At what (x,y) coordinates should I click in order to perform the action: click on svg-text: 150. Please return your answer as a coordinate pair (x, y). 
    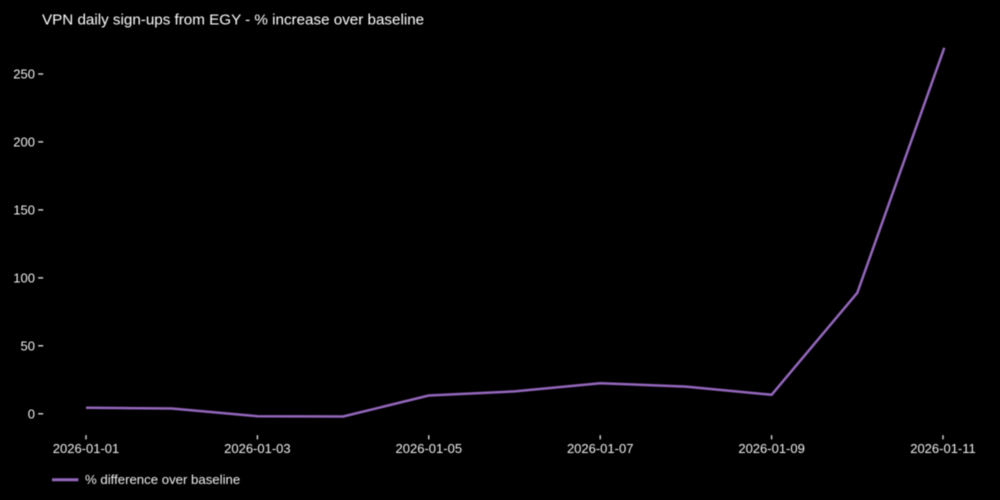
    Looking at the image, I should click on (24, 210).